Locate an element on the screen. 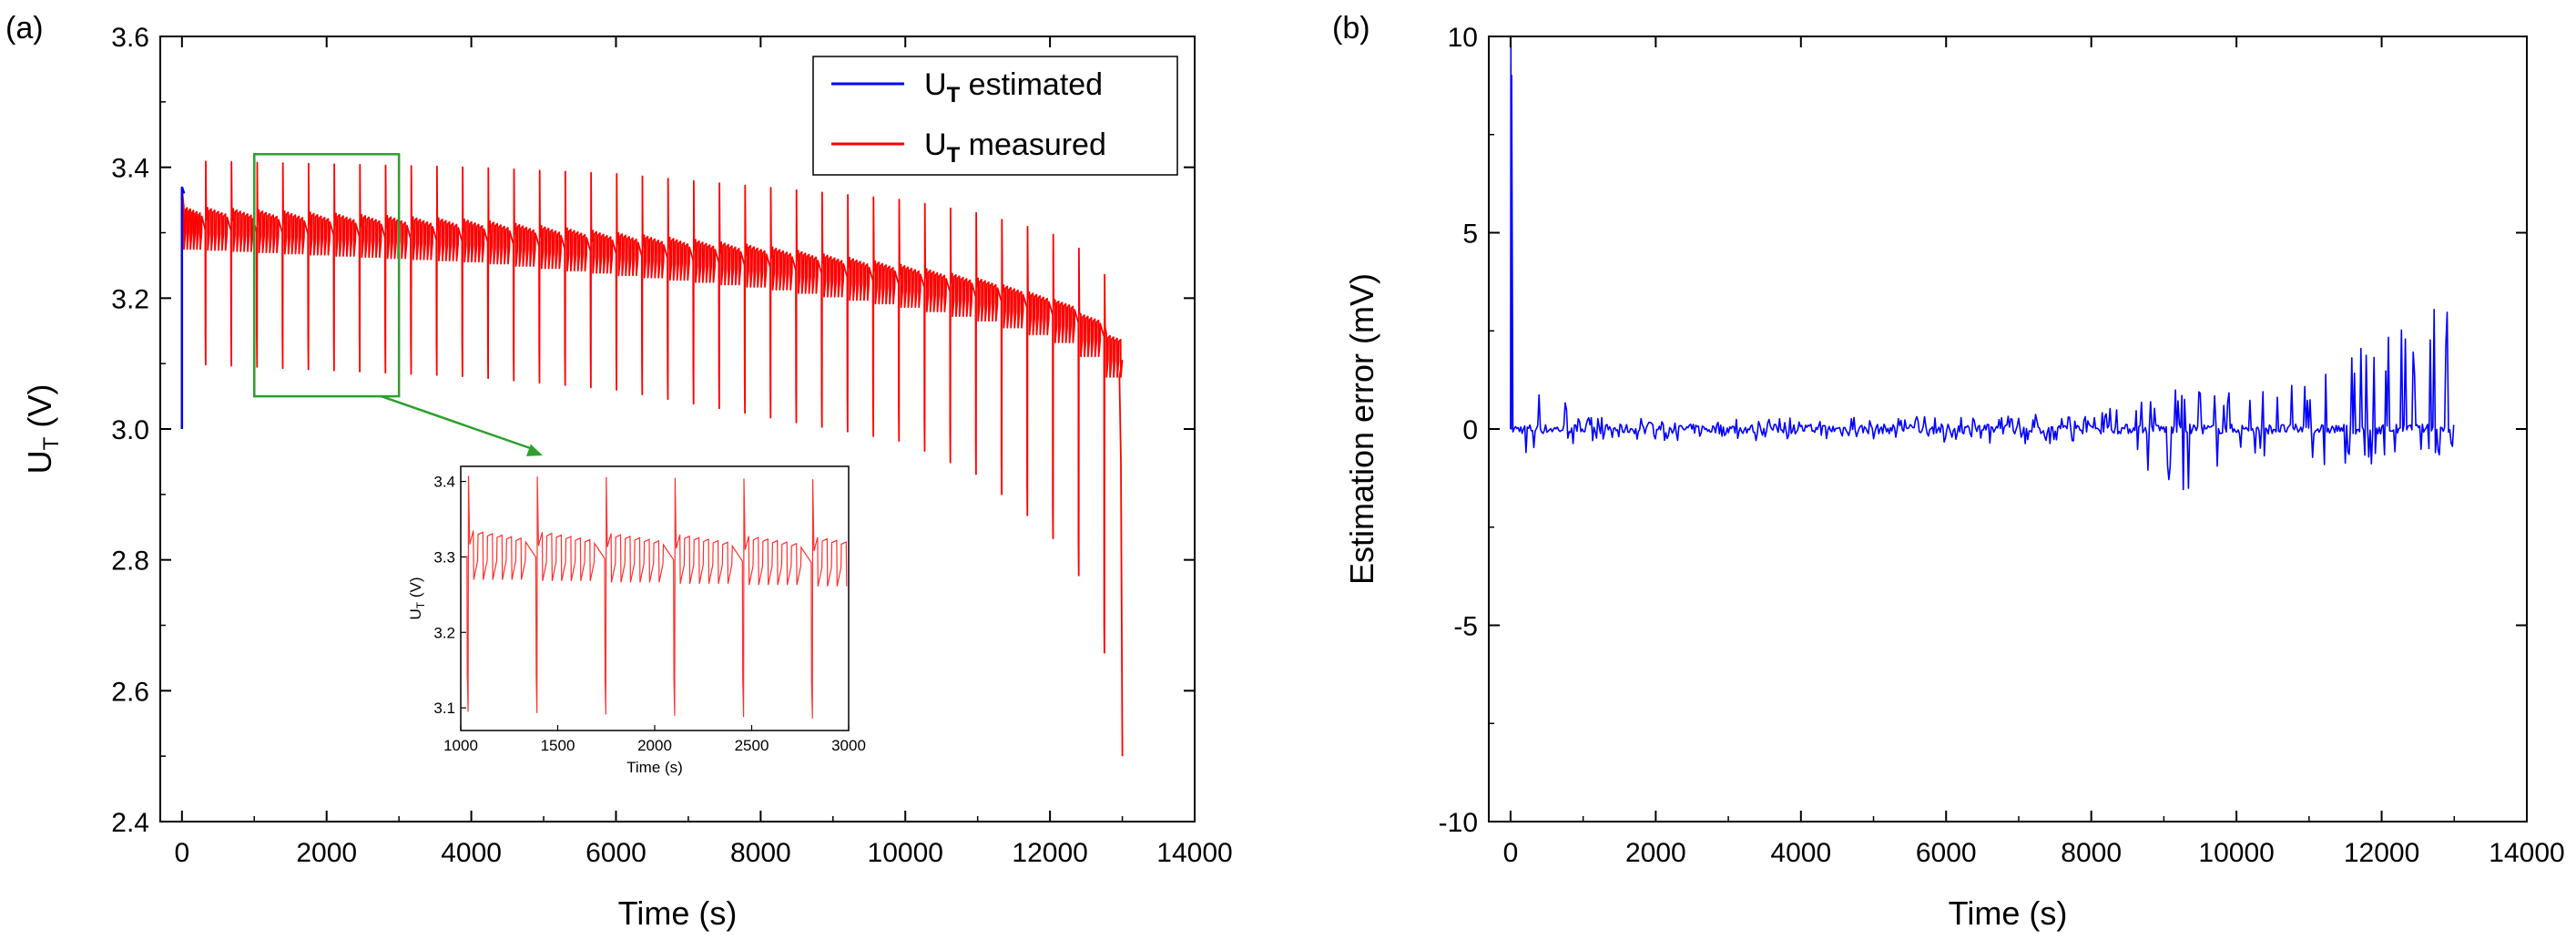 The width and height of the screenshot is (2576, 940). inset-series is located at coordinates (657, 597).